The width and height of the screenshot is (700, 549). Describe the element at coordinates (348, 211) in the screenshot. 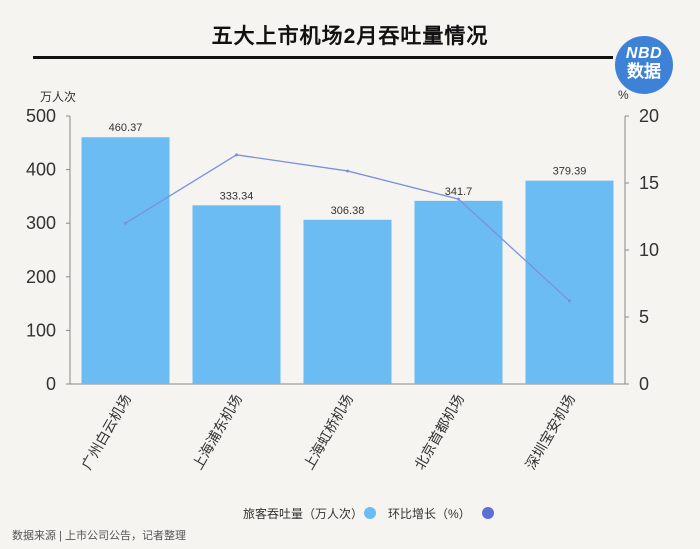

I see `bar-value-label: 306.38` at that location.